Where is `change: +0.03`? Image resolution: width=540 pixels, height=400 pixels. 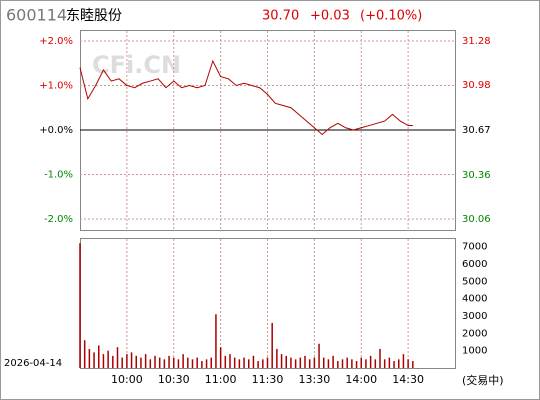 change: +0.03 is located at coordinates (330, 16).